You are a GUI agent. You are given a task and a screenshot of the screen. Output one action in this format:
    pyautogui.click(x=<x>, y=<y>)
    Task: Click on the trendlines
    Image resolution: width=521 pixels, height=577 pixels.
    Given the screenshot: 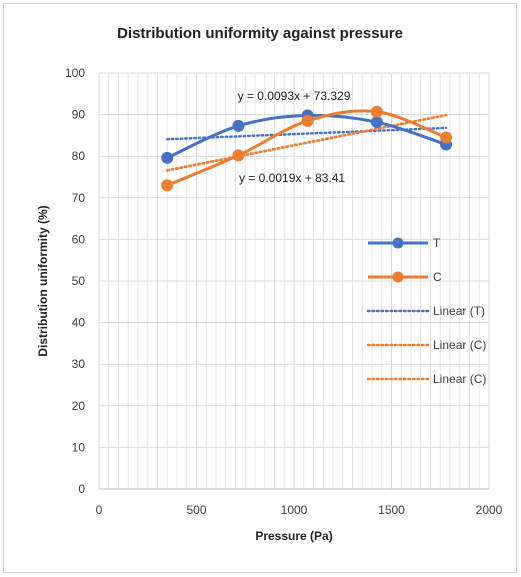 What is the action you would take?
    pyautogui.click(x=307, y=142)
    